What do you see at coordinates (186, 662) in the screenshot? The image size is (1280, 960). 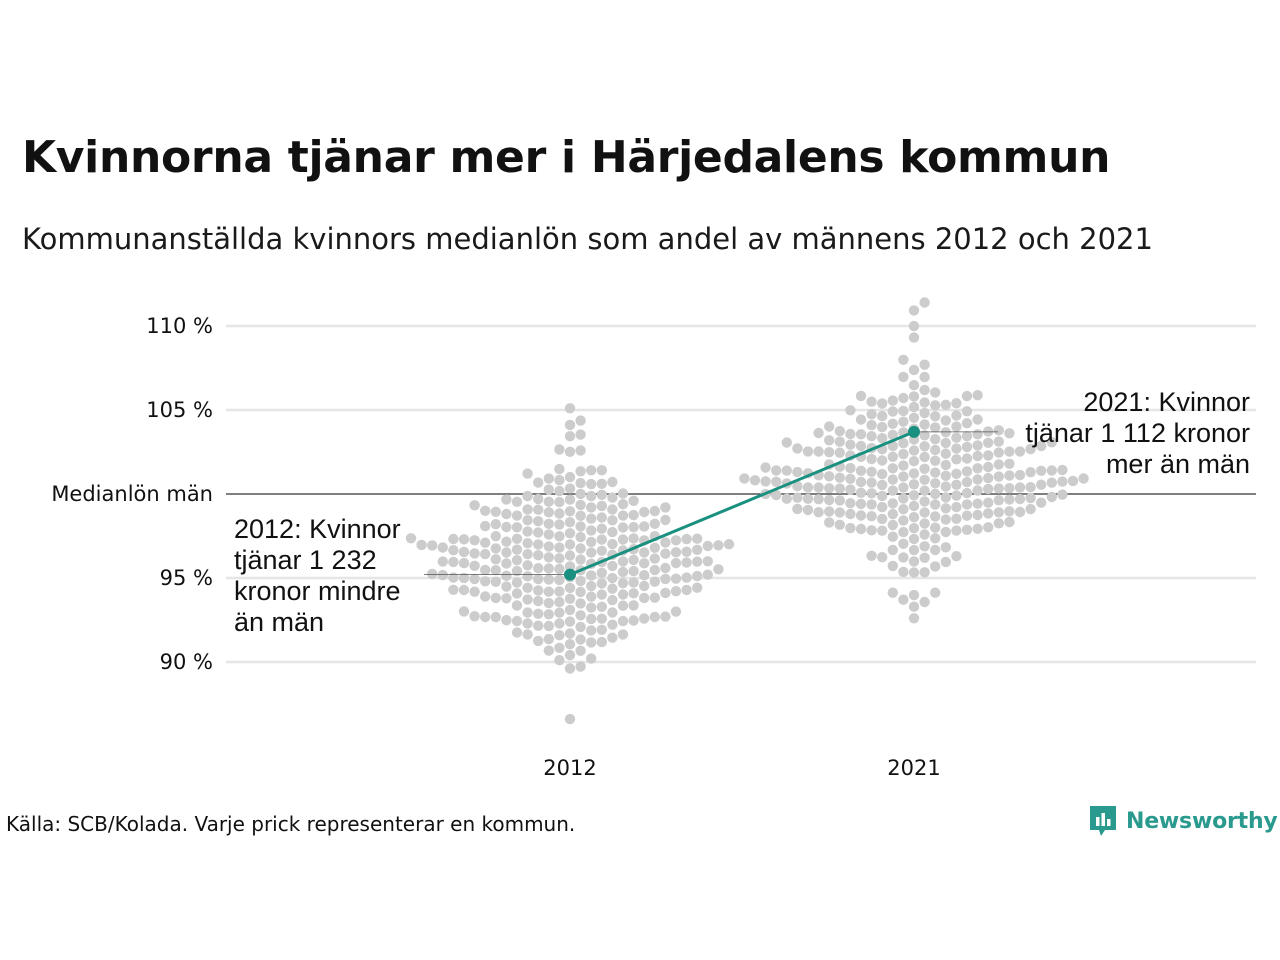 I see `y-tick-label: 90 %` at bounding box center [186, 662].